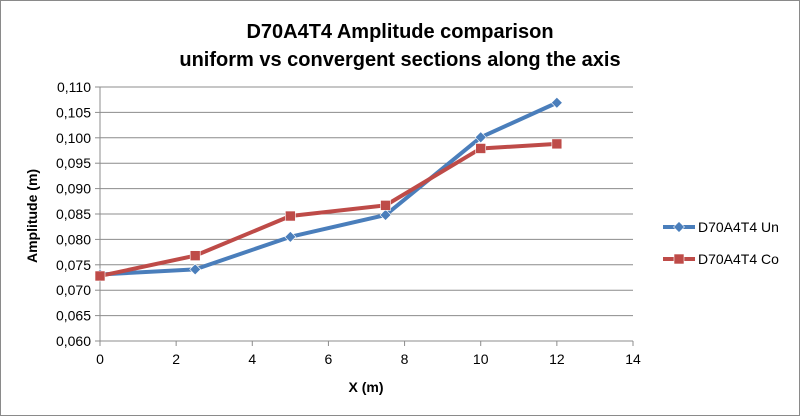 This screenshot has height=416, width=800. What do you see at coordinates (73, 239) in the screenshot?
I see `y-tick-label: 0,080` at bounding box center [73, 239].